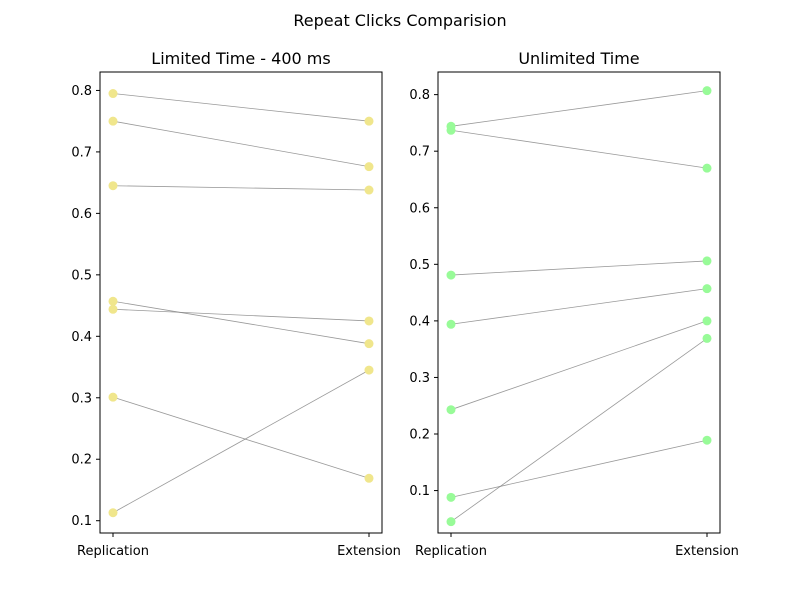 This screenshot has height=600, width=800. What do you see at coordinates (240, 58) in the screenshot?
I see `panel-title-limited-time: Limited Time - 400 ms` at bounding box center [240, 58].